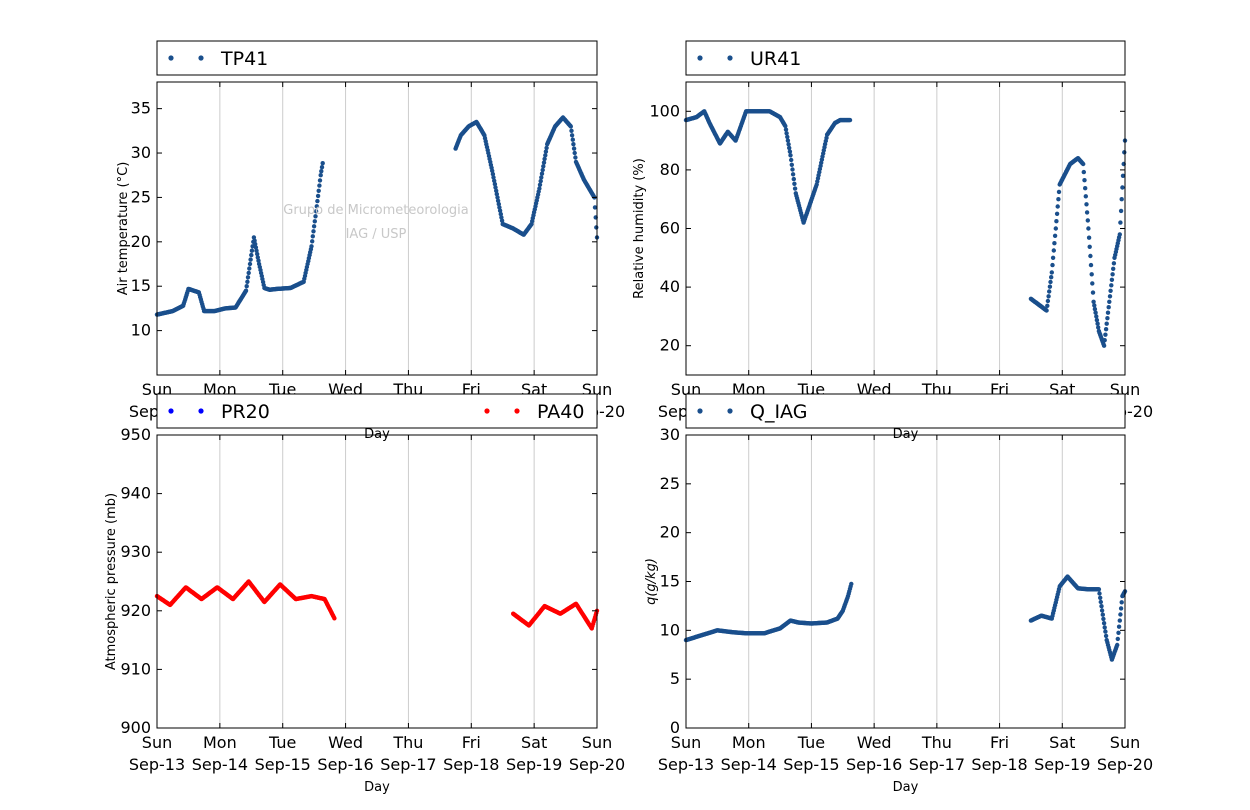 The image size is (1250, 810). What do you see at coordinates (345, 742) in the screenshot?
I see `x-tick-label: Wed` at bounding box center [345, 742].